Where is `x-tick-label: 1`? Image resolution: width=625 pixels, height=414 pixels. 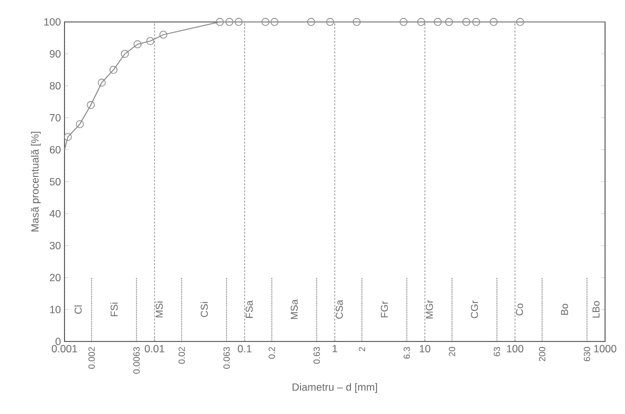 x-tick-label: 1 is located at coordinates (335, 348).